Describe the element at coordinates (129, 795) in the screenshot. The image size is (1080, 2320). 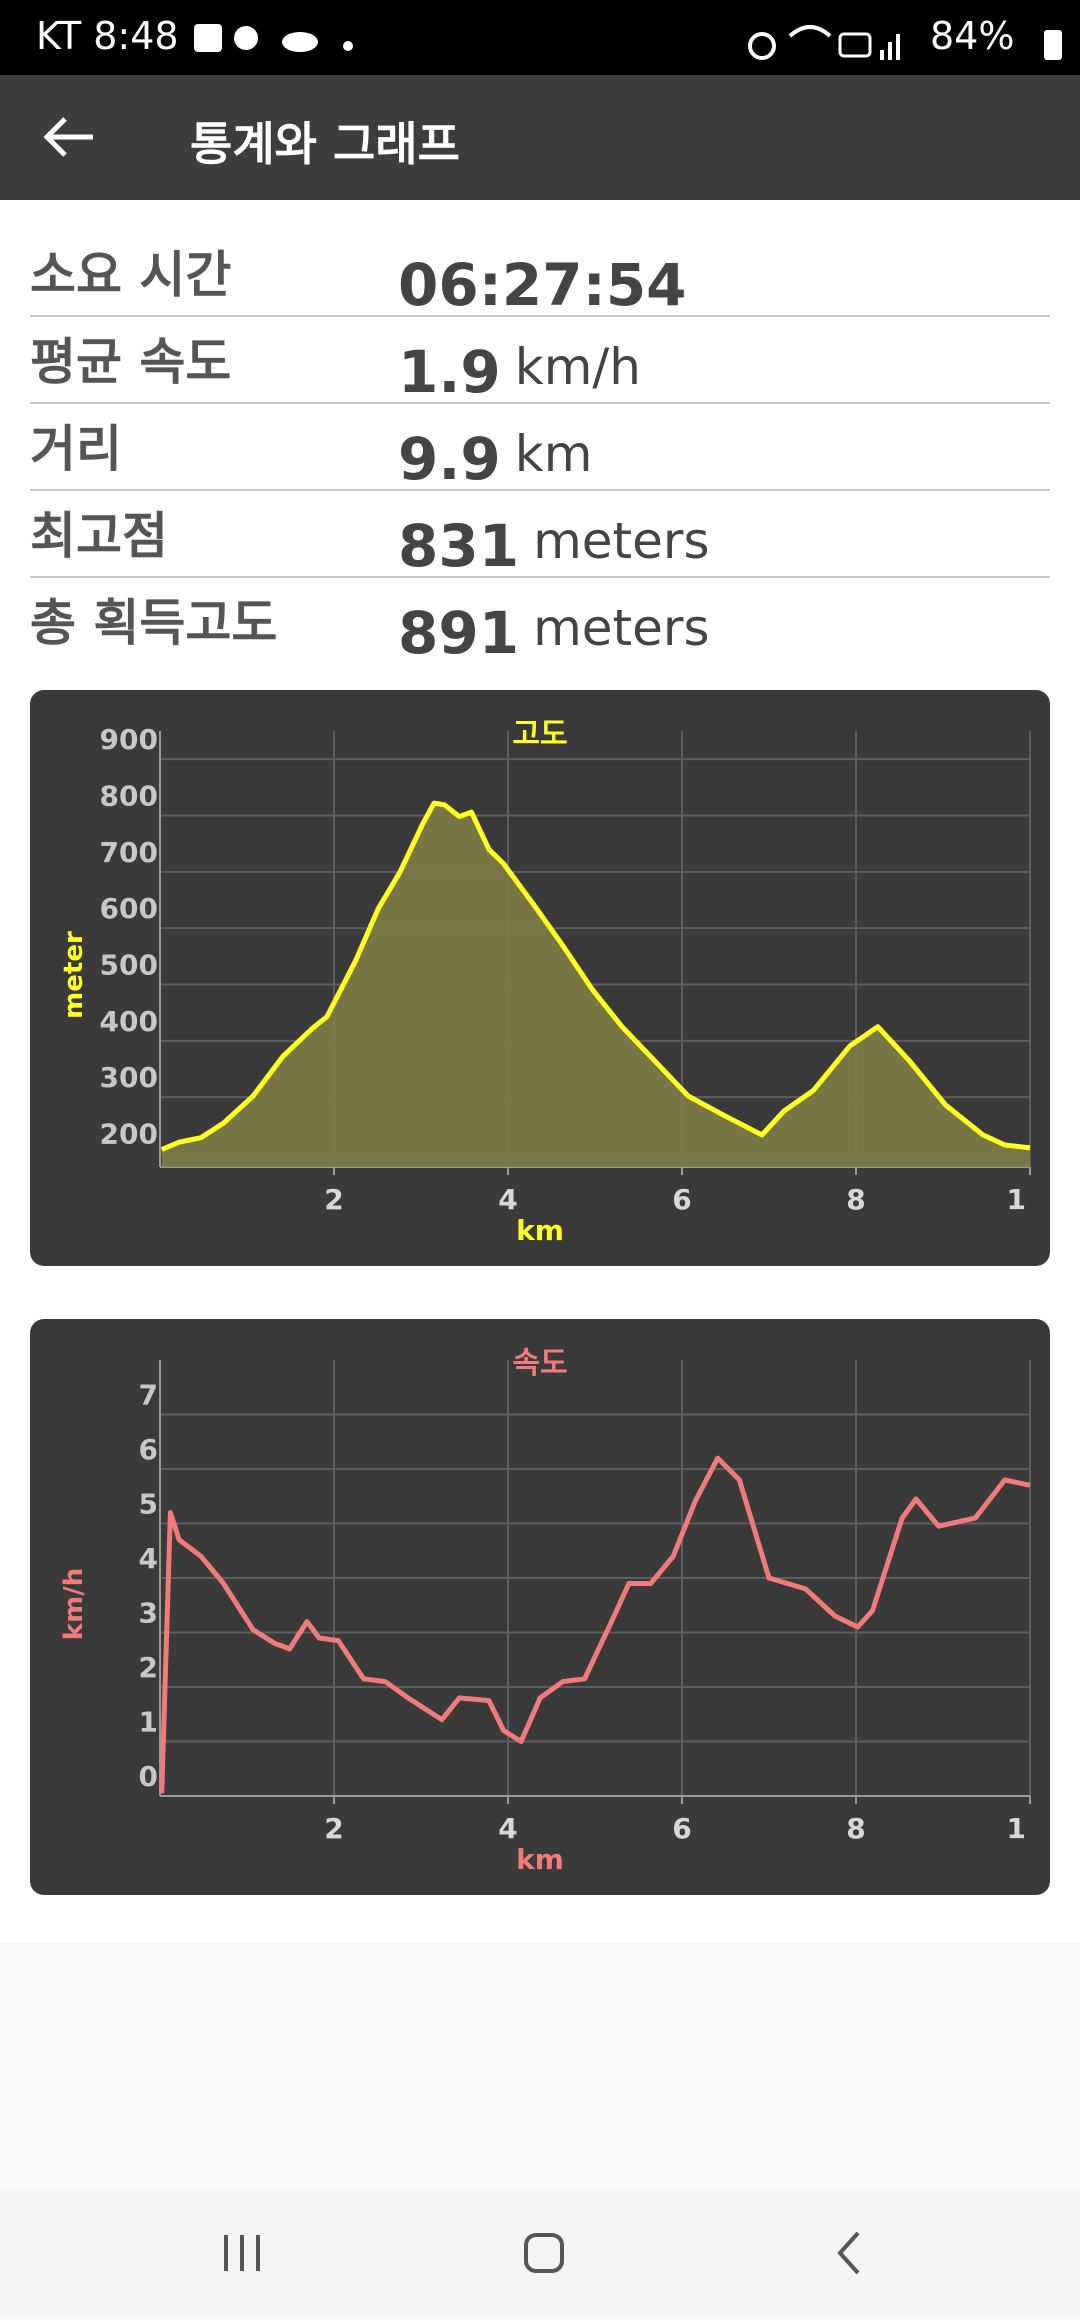
I see `y-tick-label: 800` at that location.